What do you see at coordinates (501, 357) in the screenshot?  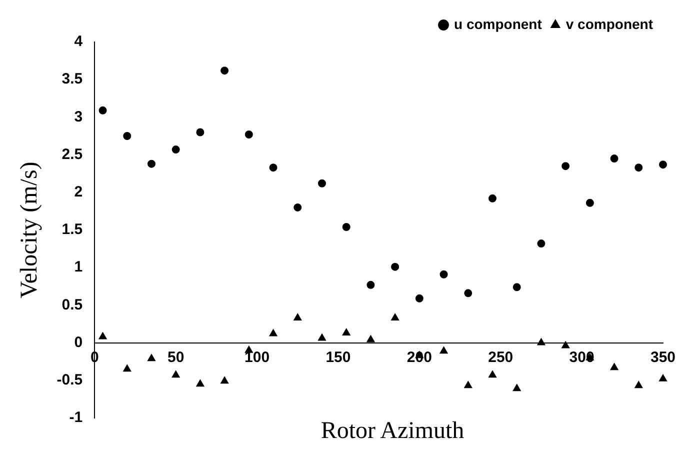 I see `x-tick-label: 250` at bounding box center [501, 357].